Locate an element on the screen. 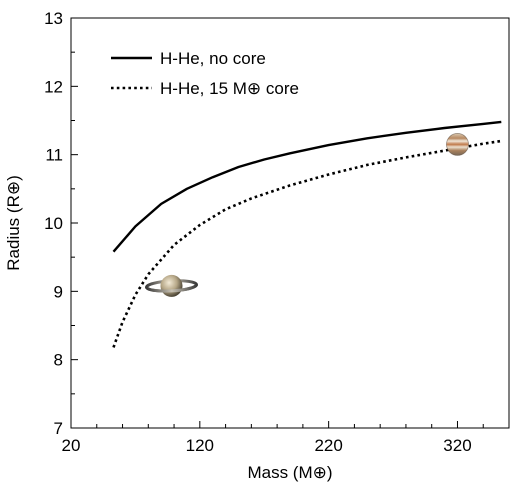 The height and width of the screenshot is (486, 522). x-axis-label: Mass (M⊕) is located at coordinates (289, 472).